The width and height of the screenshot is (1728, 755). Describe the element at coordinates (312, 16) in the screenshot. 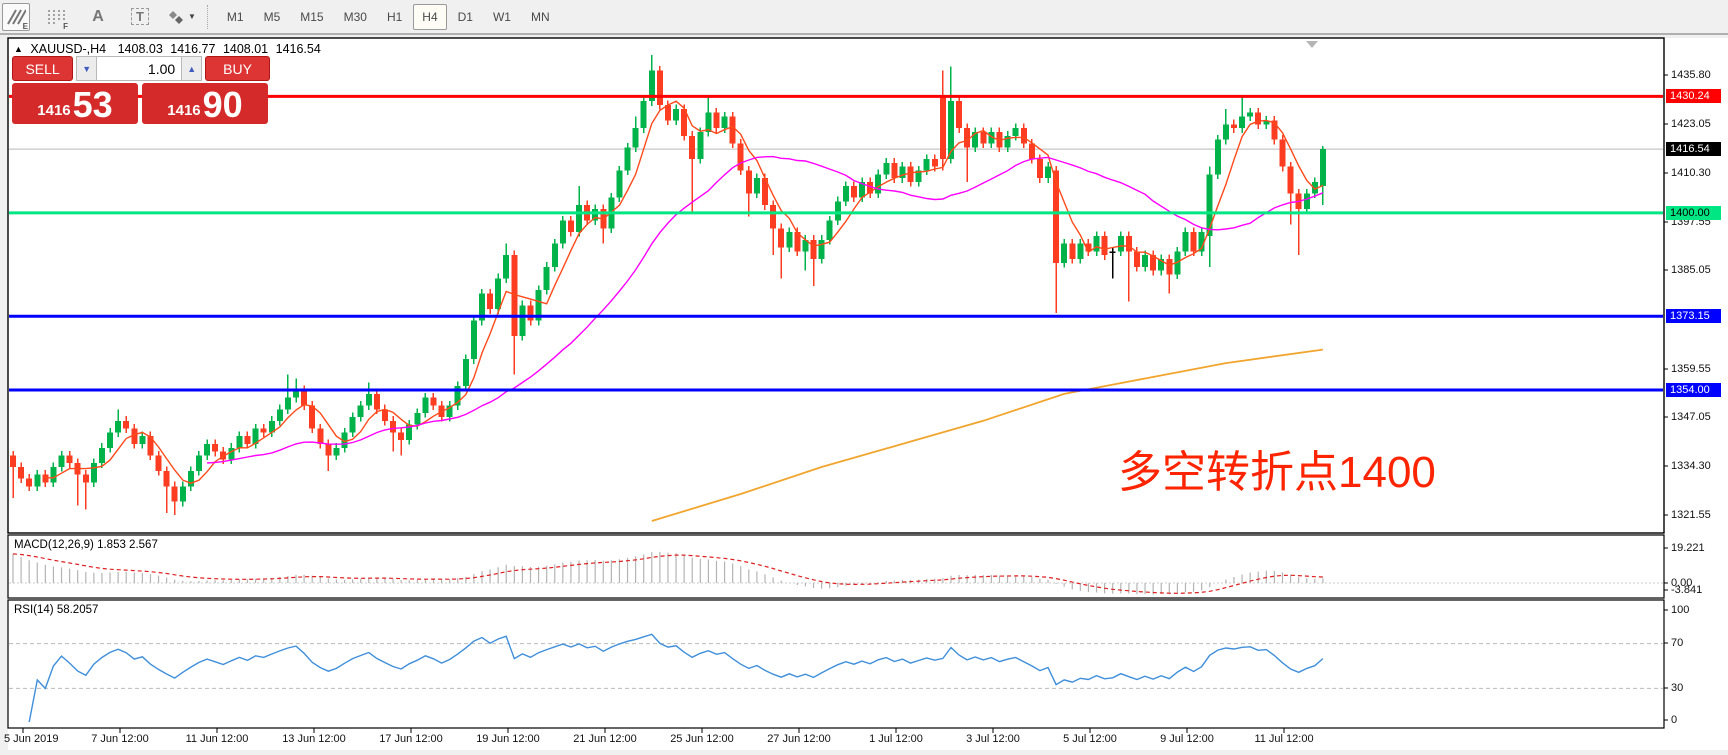

I see `timeframe-M15: M15` at that location.